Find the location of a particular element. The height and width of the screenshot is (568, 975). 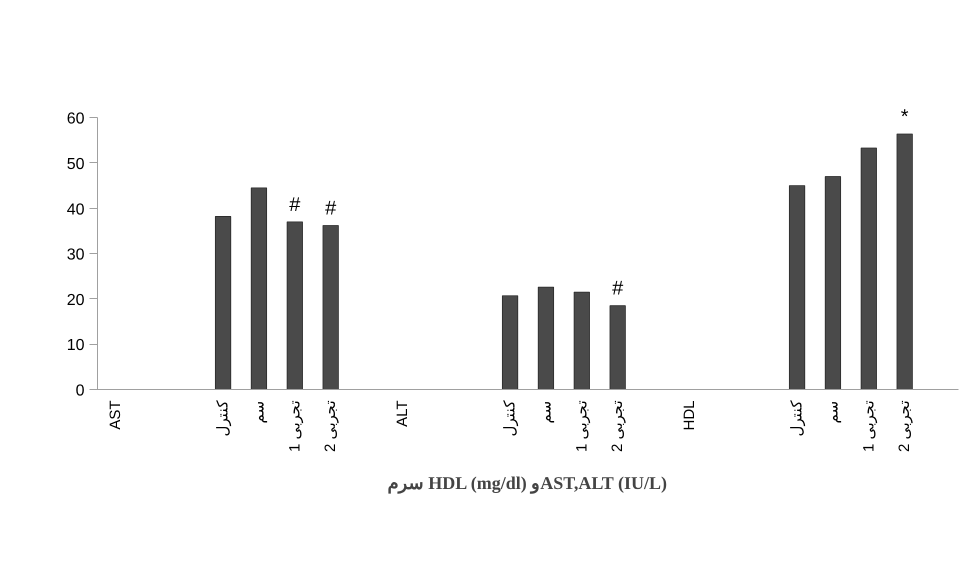

y-tick-label: 30 is located at coordinates (75, 255).